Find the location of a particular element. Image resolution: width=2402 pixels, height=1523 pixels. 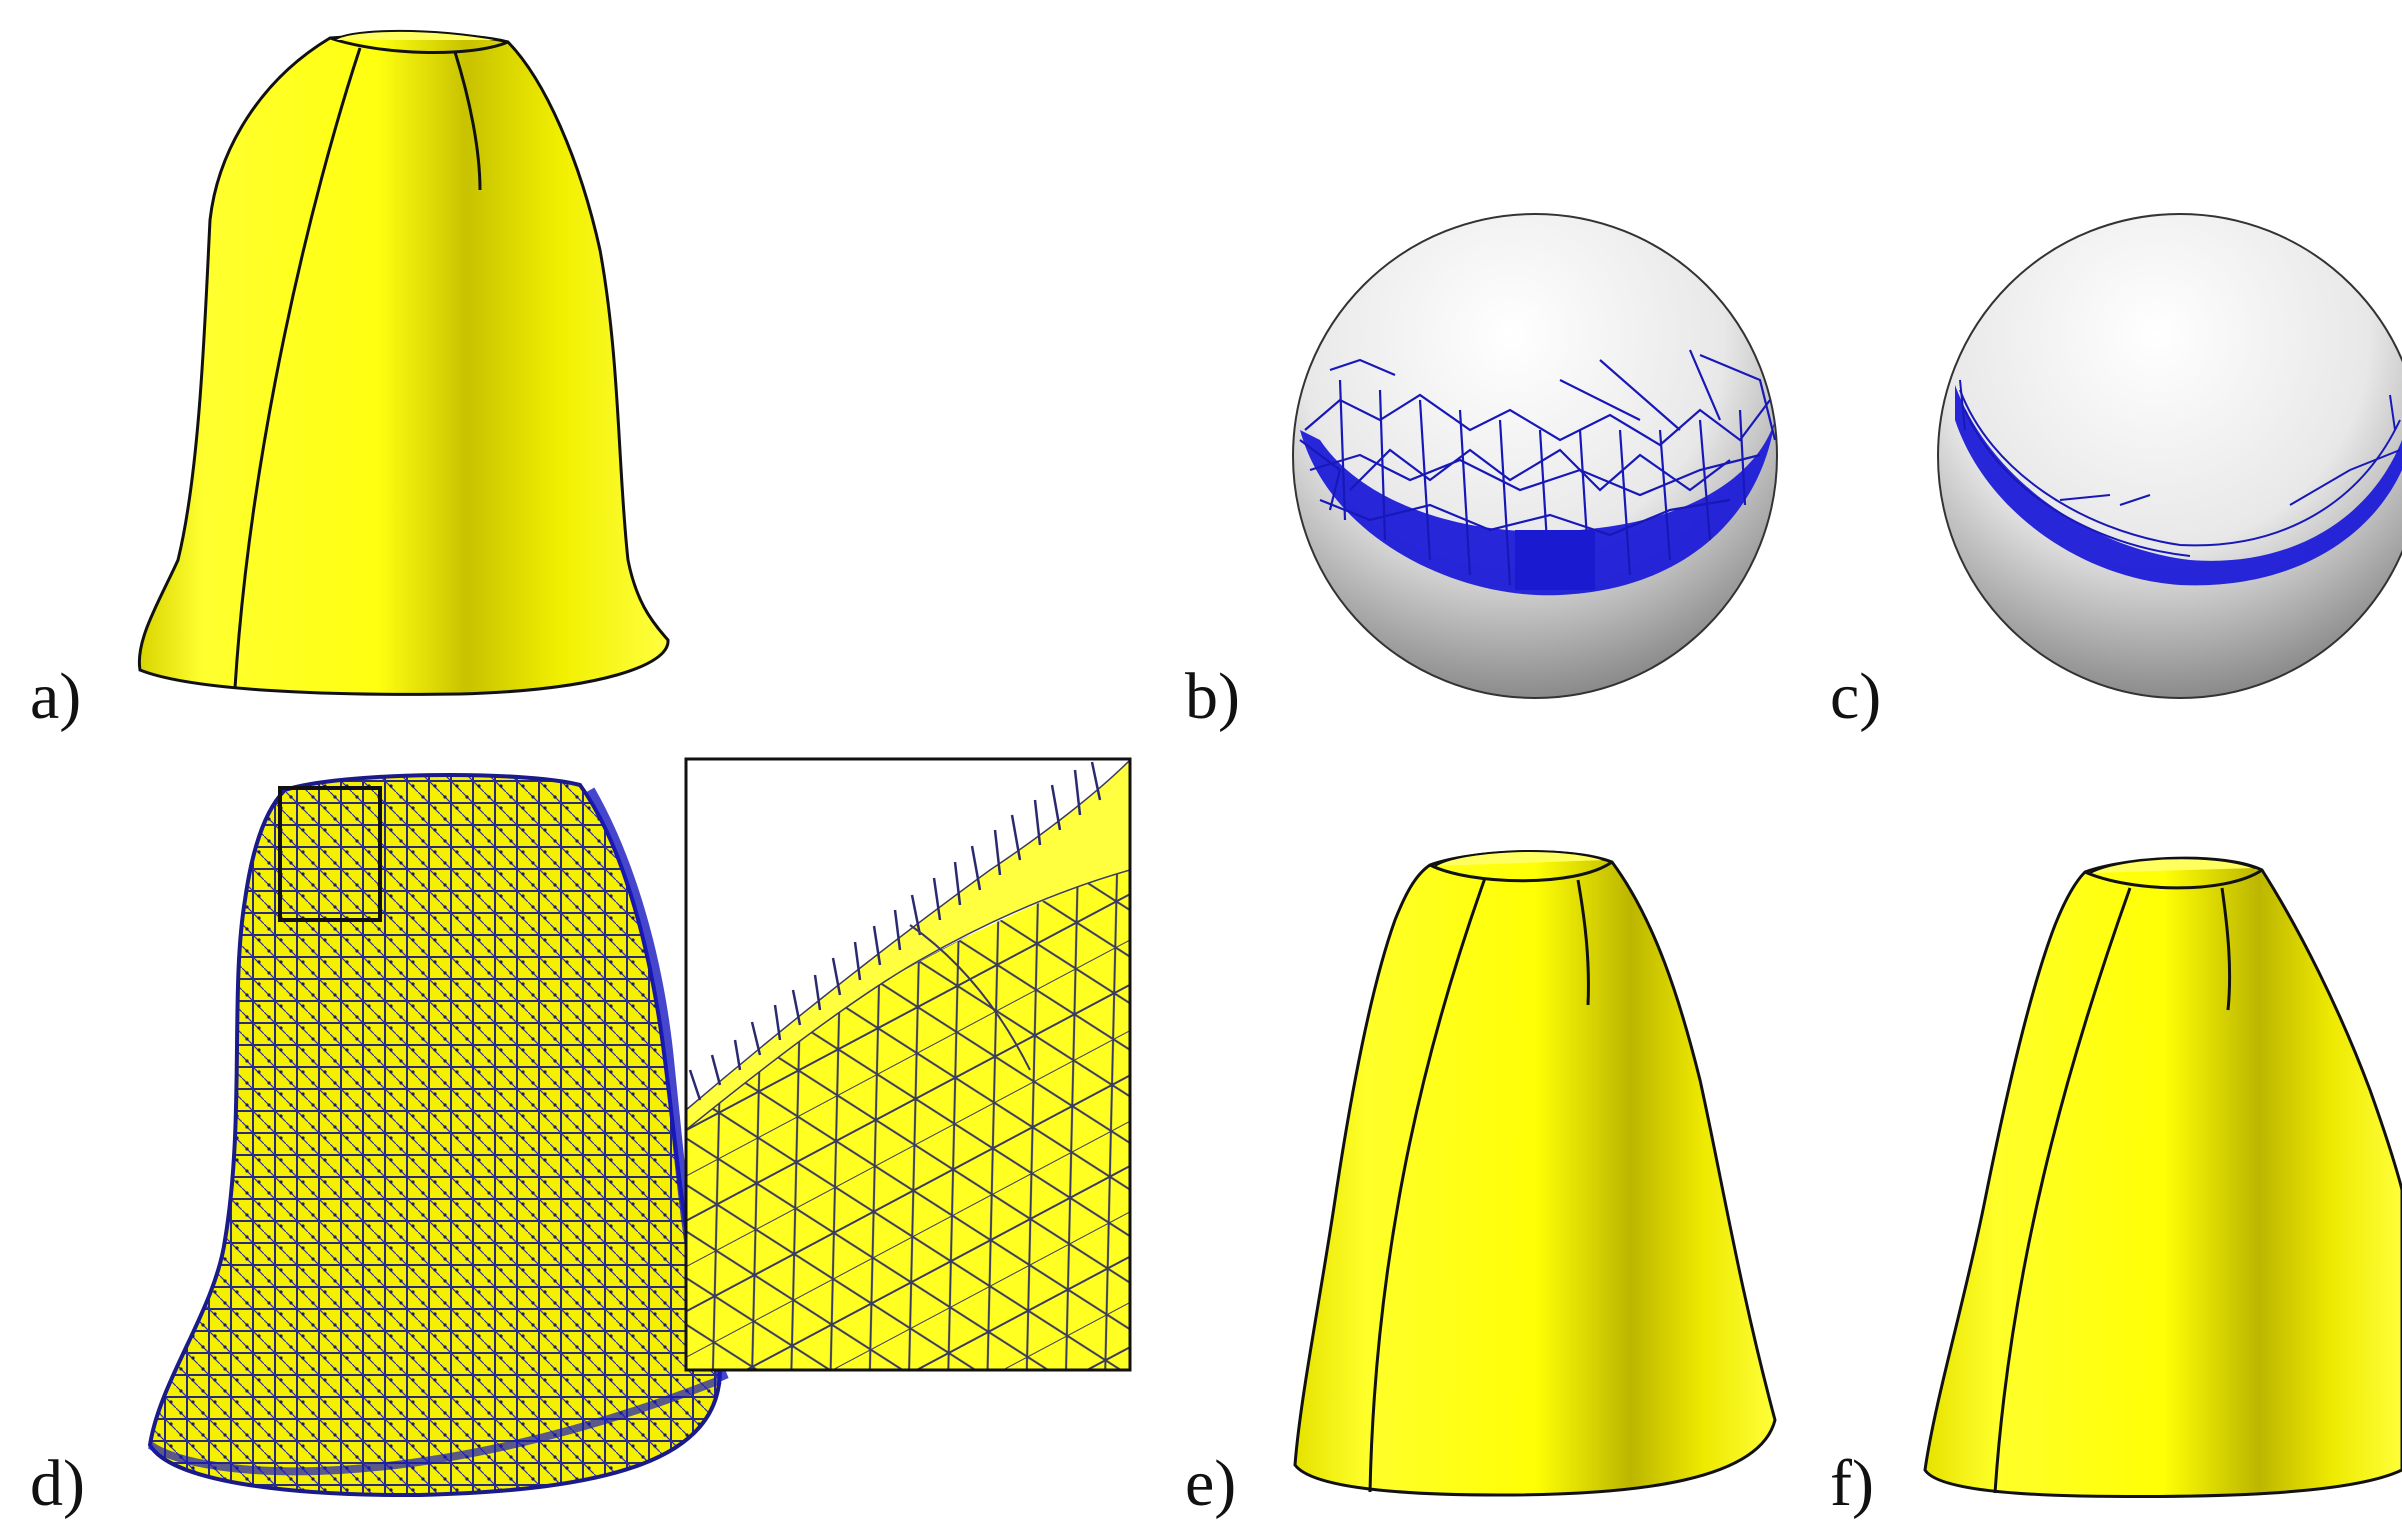

panel-c-sphere is located at coordinates (2169, 456).